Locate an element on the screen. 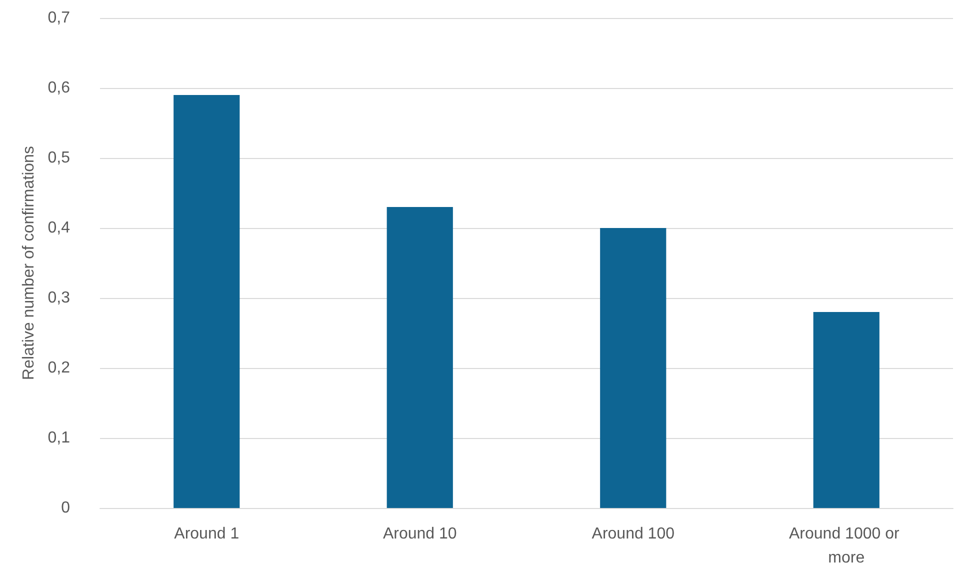 This screenshot has height=584, width=957. x-tick-label: Around 10 is located at coordinates (419, 534).